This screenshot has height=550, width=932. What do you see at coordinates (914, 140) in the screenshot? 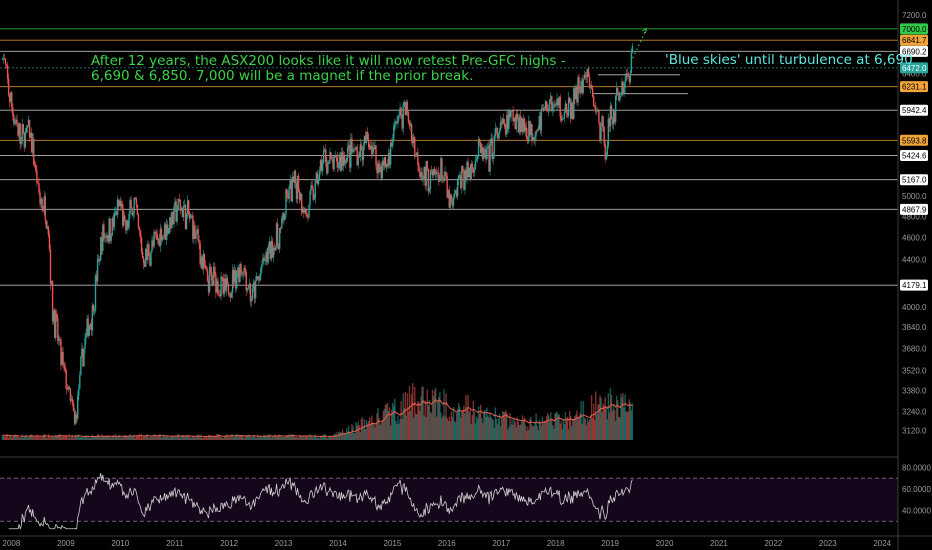
I see `level-tag-label: 5593.8` at bounding box center [914, 140].